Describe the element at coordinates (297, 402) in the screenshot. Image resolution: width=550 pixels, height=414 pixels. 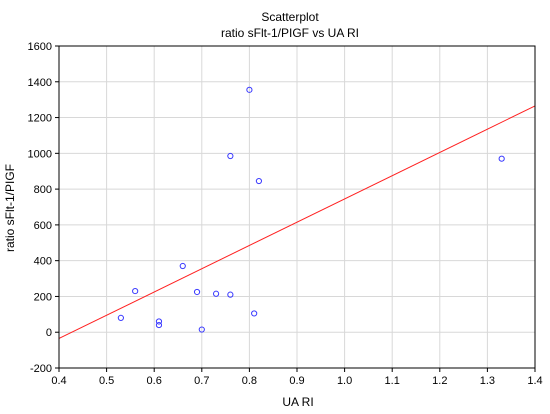
I see `x-axis-title: UA RI` at that location.